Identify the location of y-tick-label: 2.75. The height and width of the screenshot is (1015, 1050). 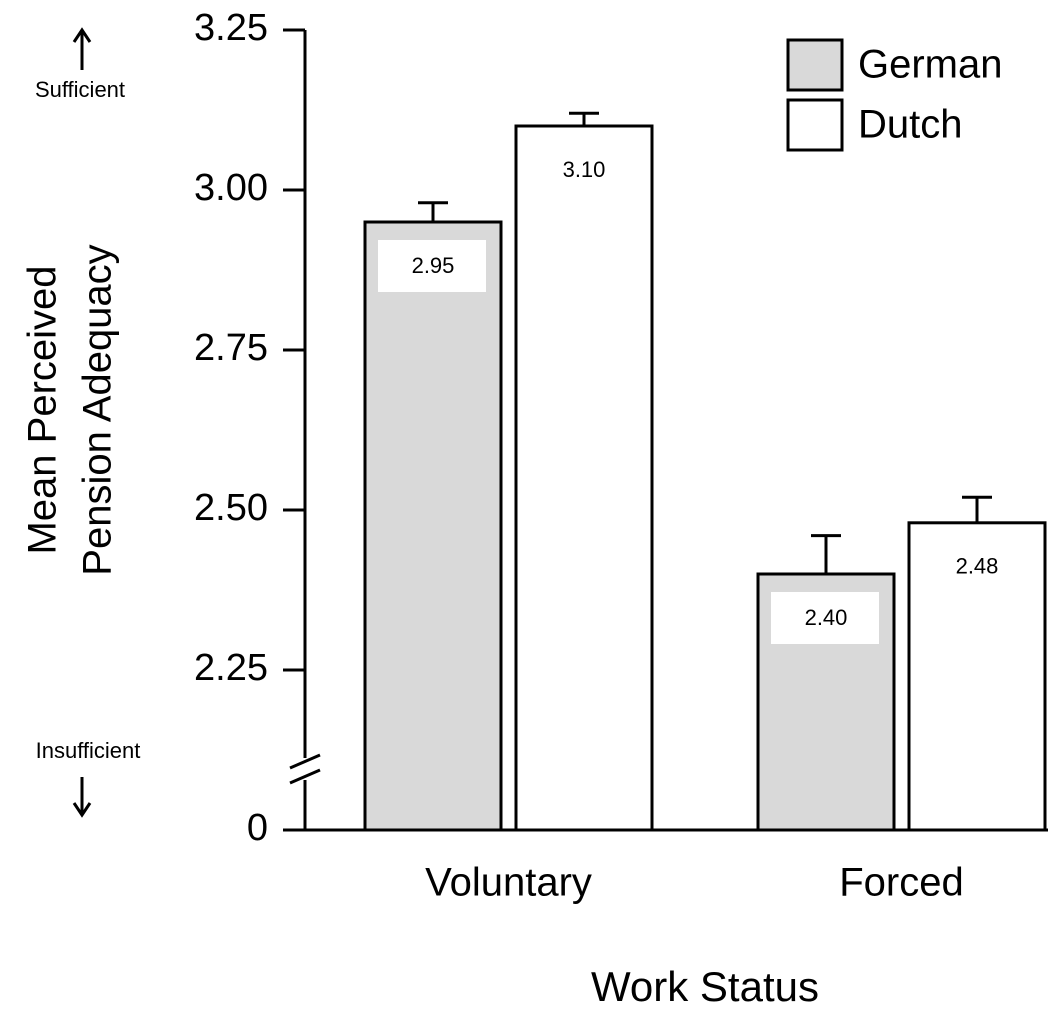
(231, 348).